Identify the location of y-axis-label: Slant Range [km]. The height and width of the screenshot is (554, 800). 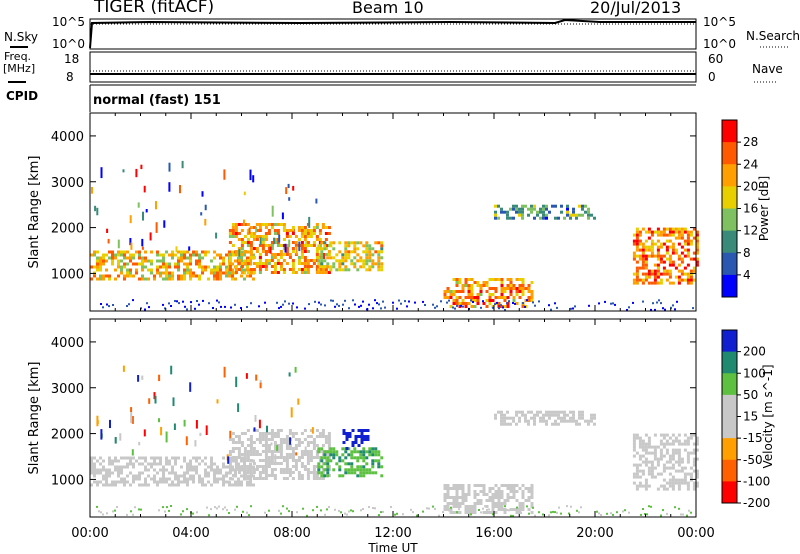
(34, 418).